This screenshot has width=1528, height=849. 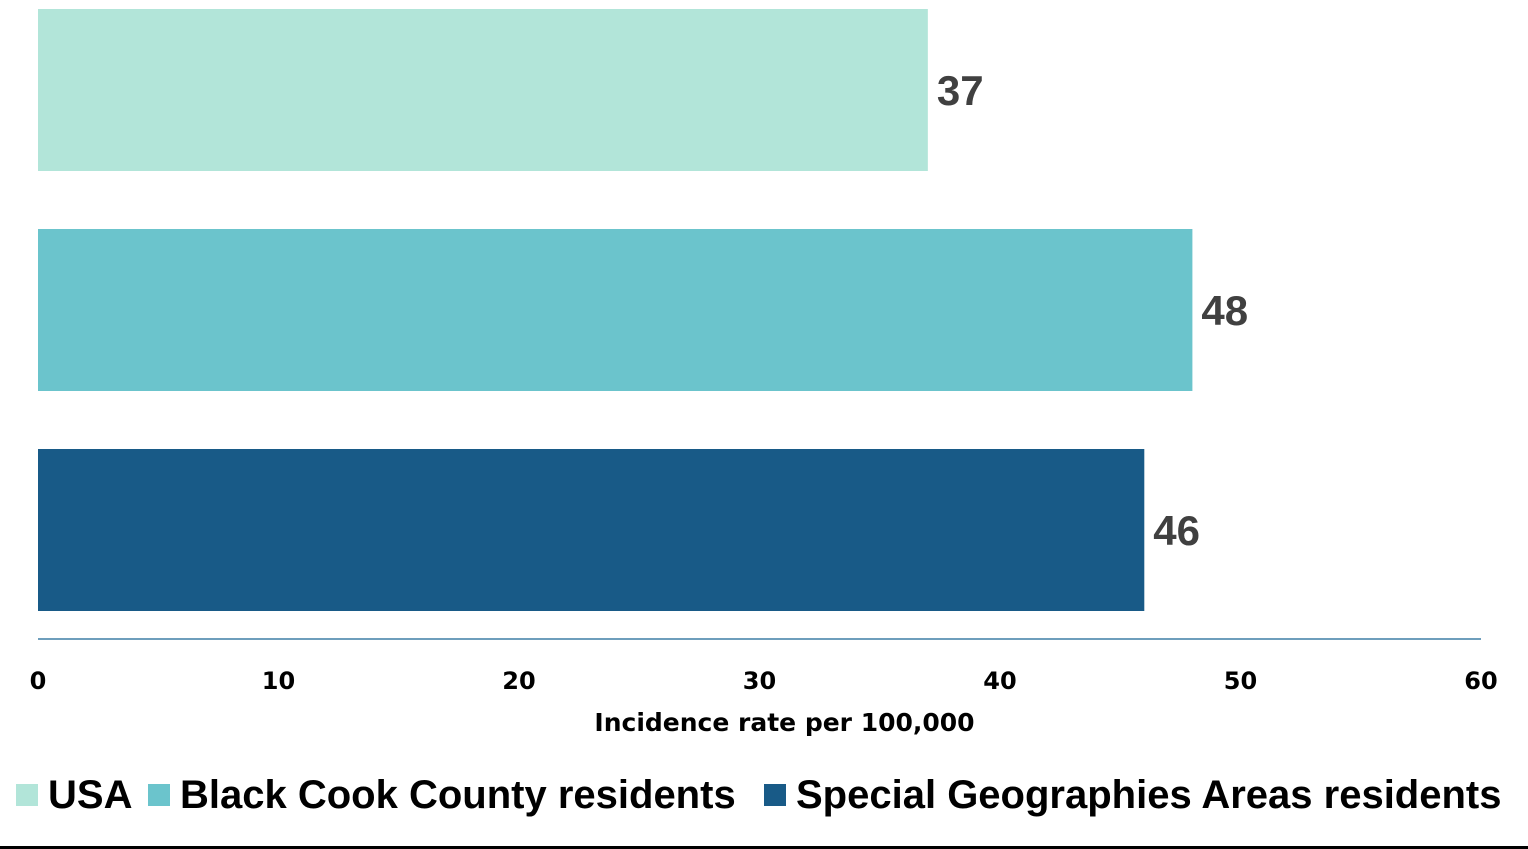 What do you see at coordinates (764, 847) in the screenshot?
I see `bottom-border` at bounding box center [764, 847].